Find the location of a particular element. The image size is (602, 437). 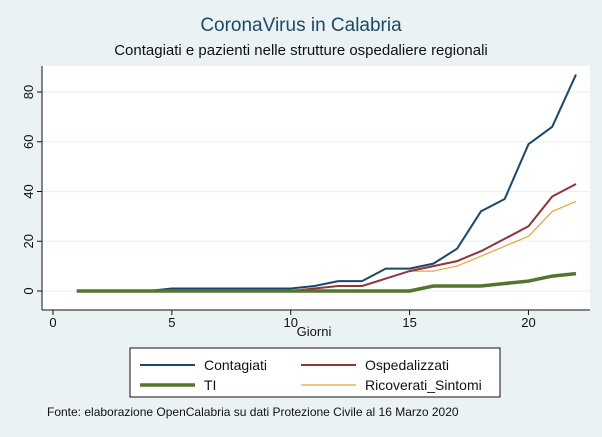

y-tick-label: 80 is located at coordinates (28, 92).